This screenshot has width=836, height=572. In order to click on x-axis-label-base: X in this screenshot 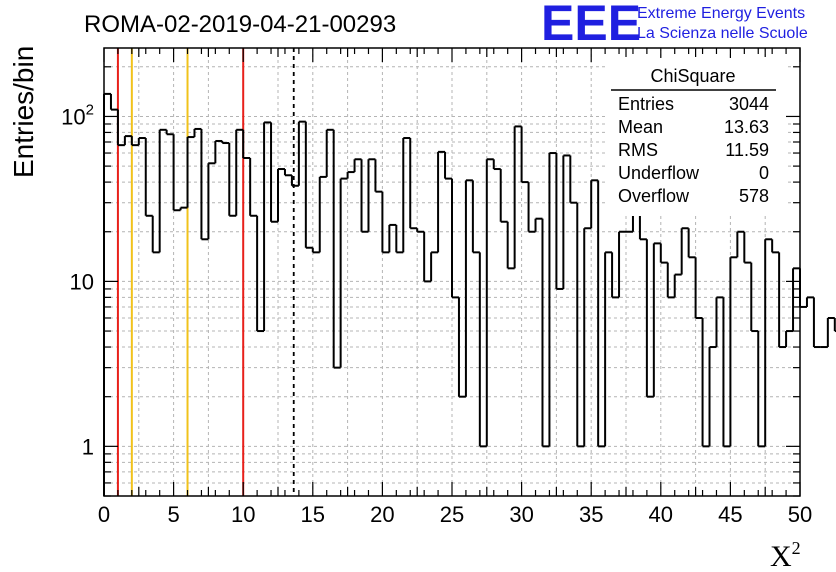, I will do `click(781, 556)`.